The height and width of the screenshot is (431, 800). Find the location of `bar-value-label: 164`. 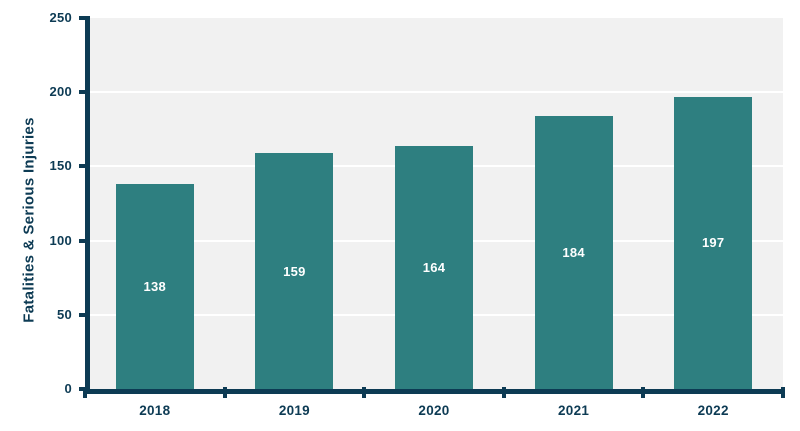

bar-value-label: 164 is located at coordinates (434, 267).